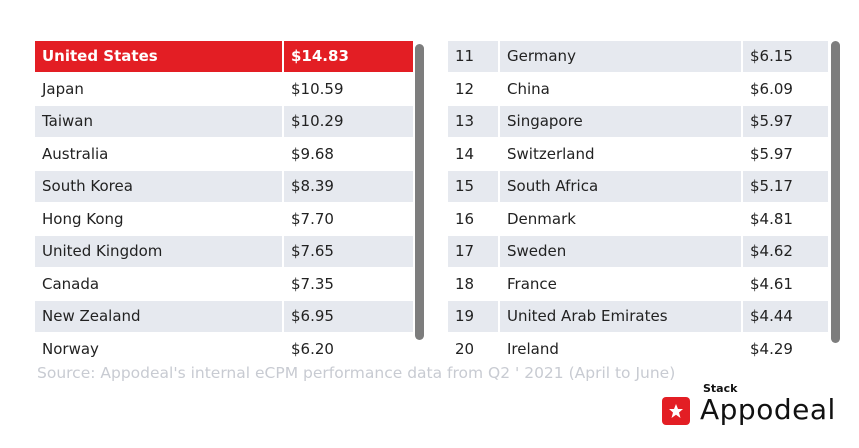  What do you see at coordinates (785, 345) in the screenshot?
I see `table-cell: $4.29` at bounding box center [785, 345].